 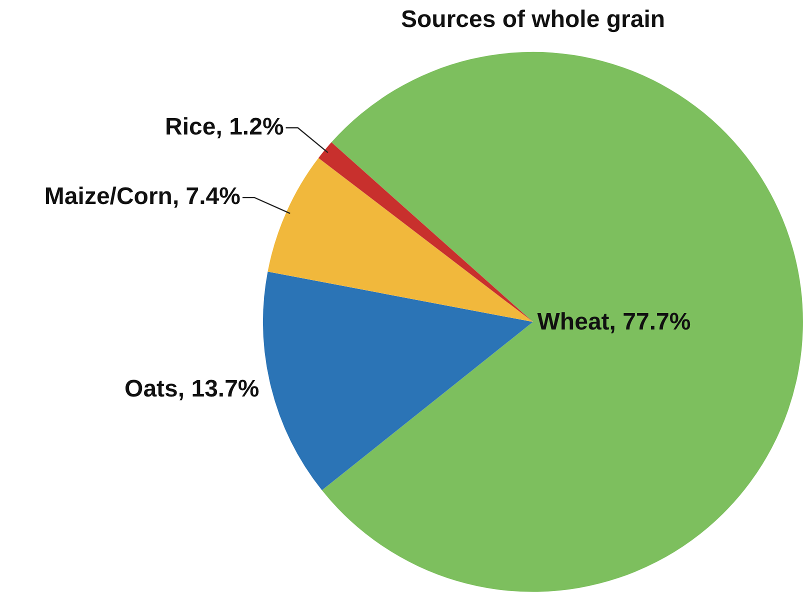 What do you see at coordinates (192, 388) in the screenshot?
I see `slice-label: Oats, 13.7%` at bounding box center [192, 388].